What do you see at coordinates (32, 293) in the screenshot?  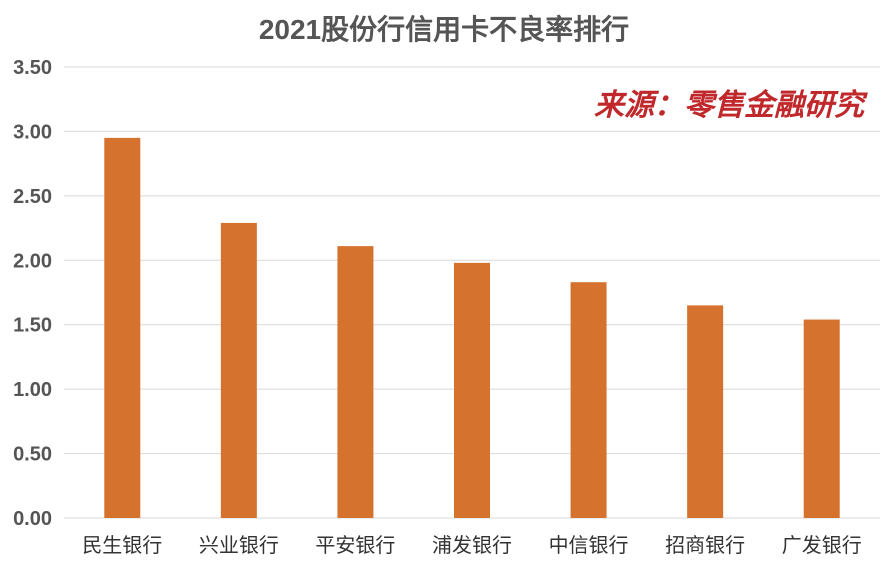 I see `y-axis-ticks: 0.00 0.50 1.00 1.50 2.00 2.50 3.00 3.50` at bounding box center [32, 293].